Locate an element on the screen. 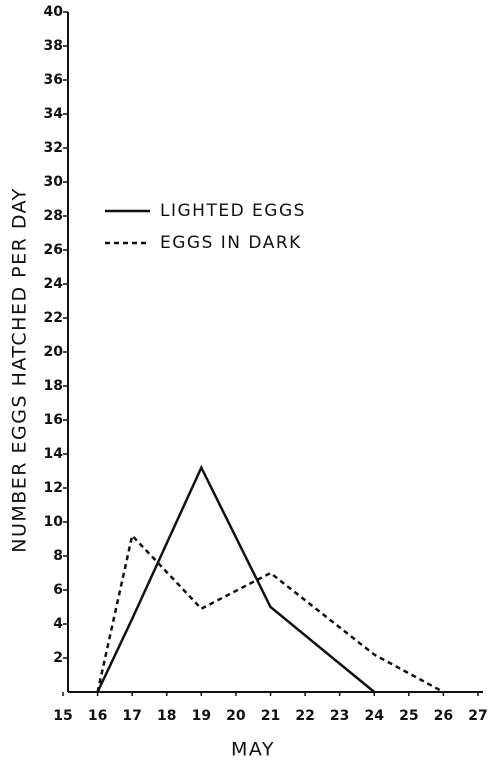  y-axis-title: NUMBER EGGS HATCHED PER DAY is located at coordinates (20, 370).